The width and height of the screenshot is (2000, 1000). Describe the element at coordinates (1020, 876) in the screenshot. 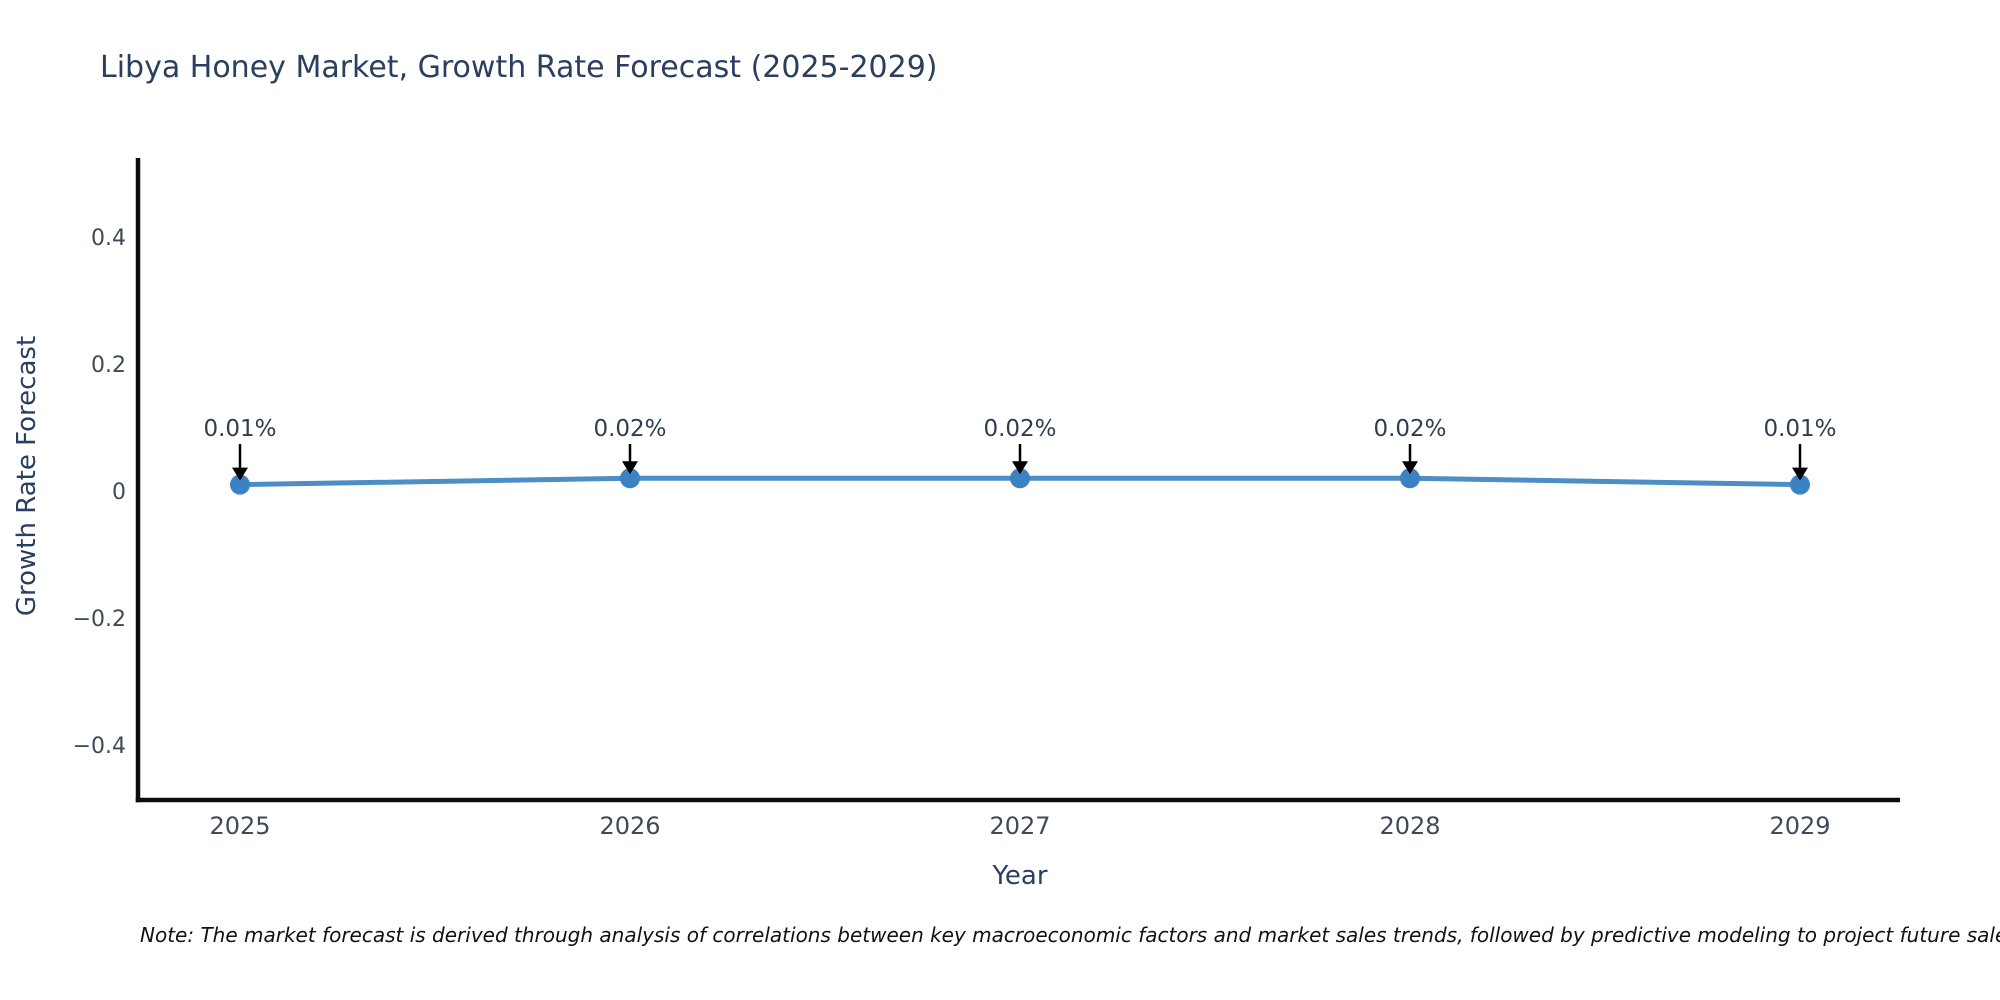

I see `x-axis-title: Year` at that location.